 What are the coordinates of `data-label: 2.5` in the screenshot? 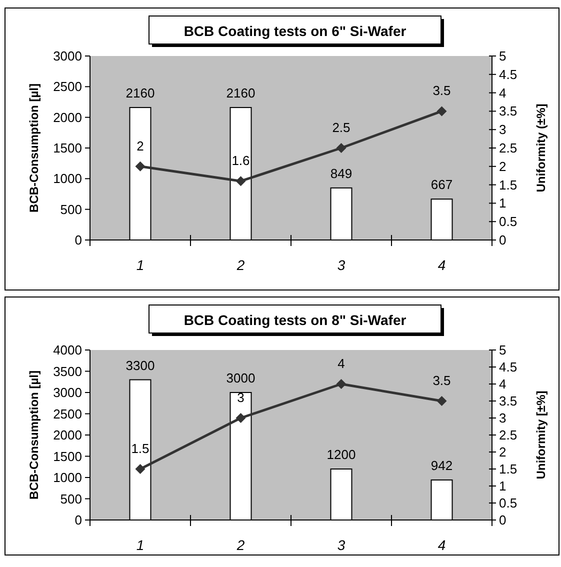 It's located at (341, 127).